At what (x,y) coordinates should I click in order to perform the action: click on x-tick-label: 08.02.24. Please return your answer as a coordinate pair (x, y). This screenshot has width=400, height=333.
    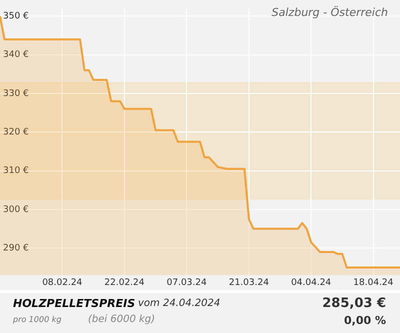
    Looking at the image, I should click on (62, 283).